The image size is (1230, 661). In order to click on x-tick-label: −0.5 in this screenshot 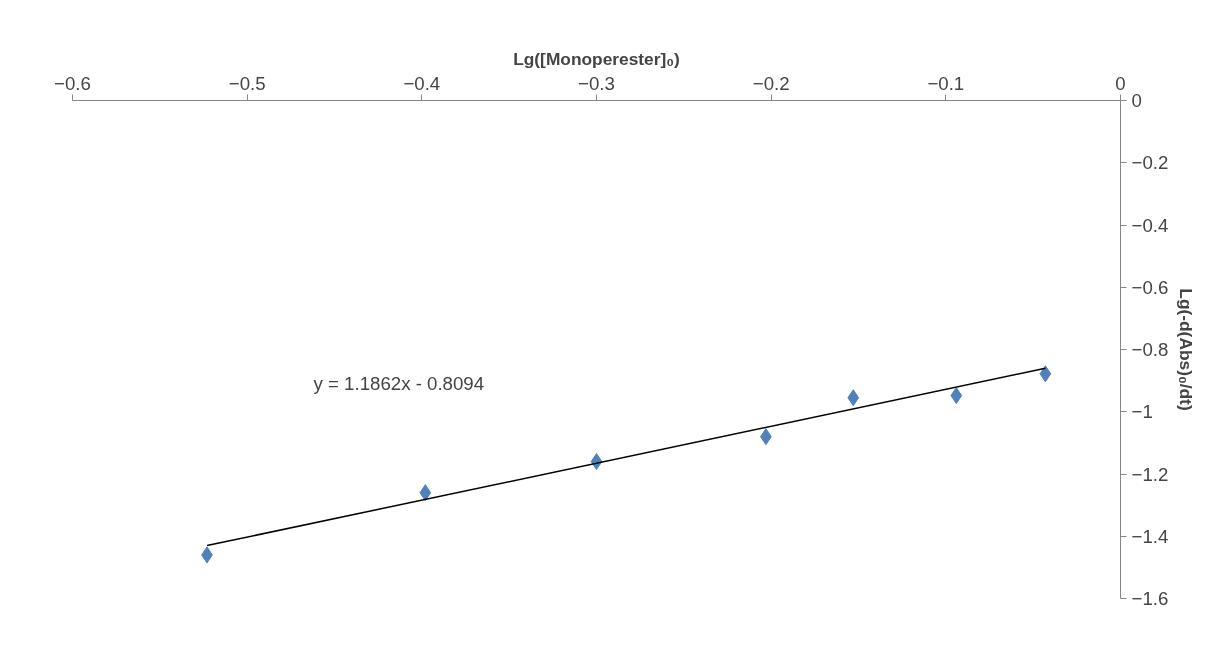, I will do `click(247, 83)`.